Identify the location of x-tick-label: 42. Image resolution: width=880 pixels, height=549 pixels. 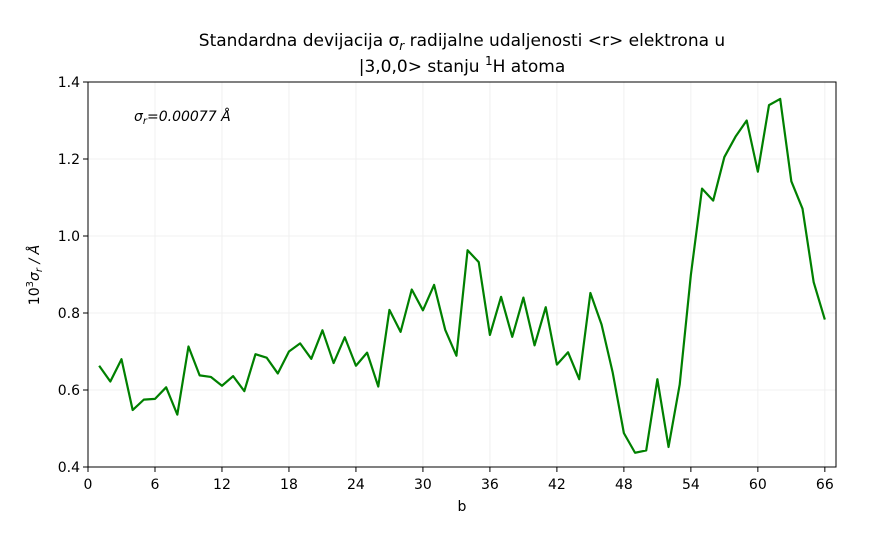
(557, 485).